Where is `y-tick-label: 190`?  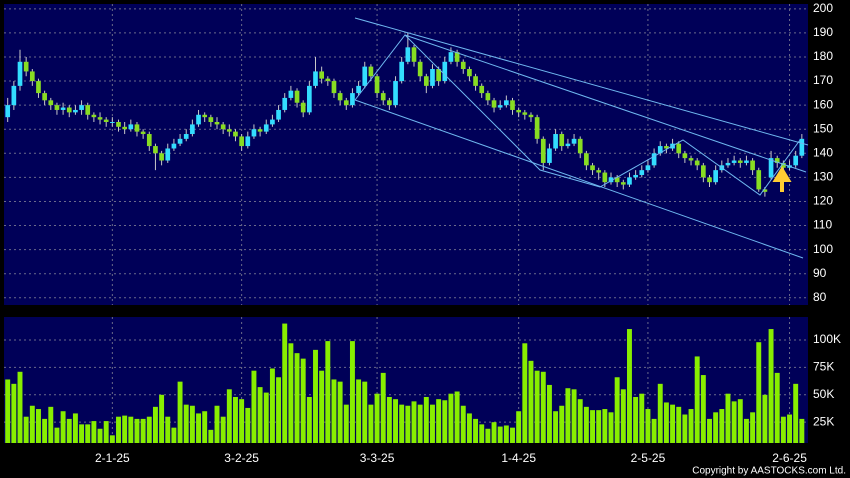 y-tick-label: 190 is located at coordinates (823, 32).